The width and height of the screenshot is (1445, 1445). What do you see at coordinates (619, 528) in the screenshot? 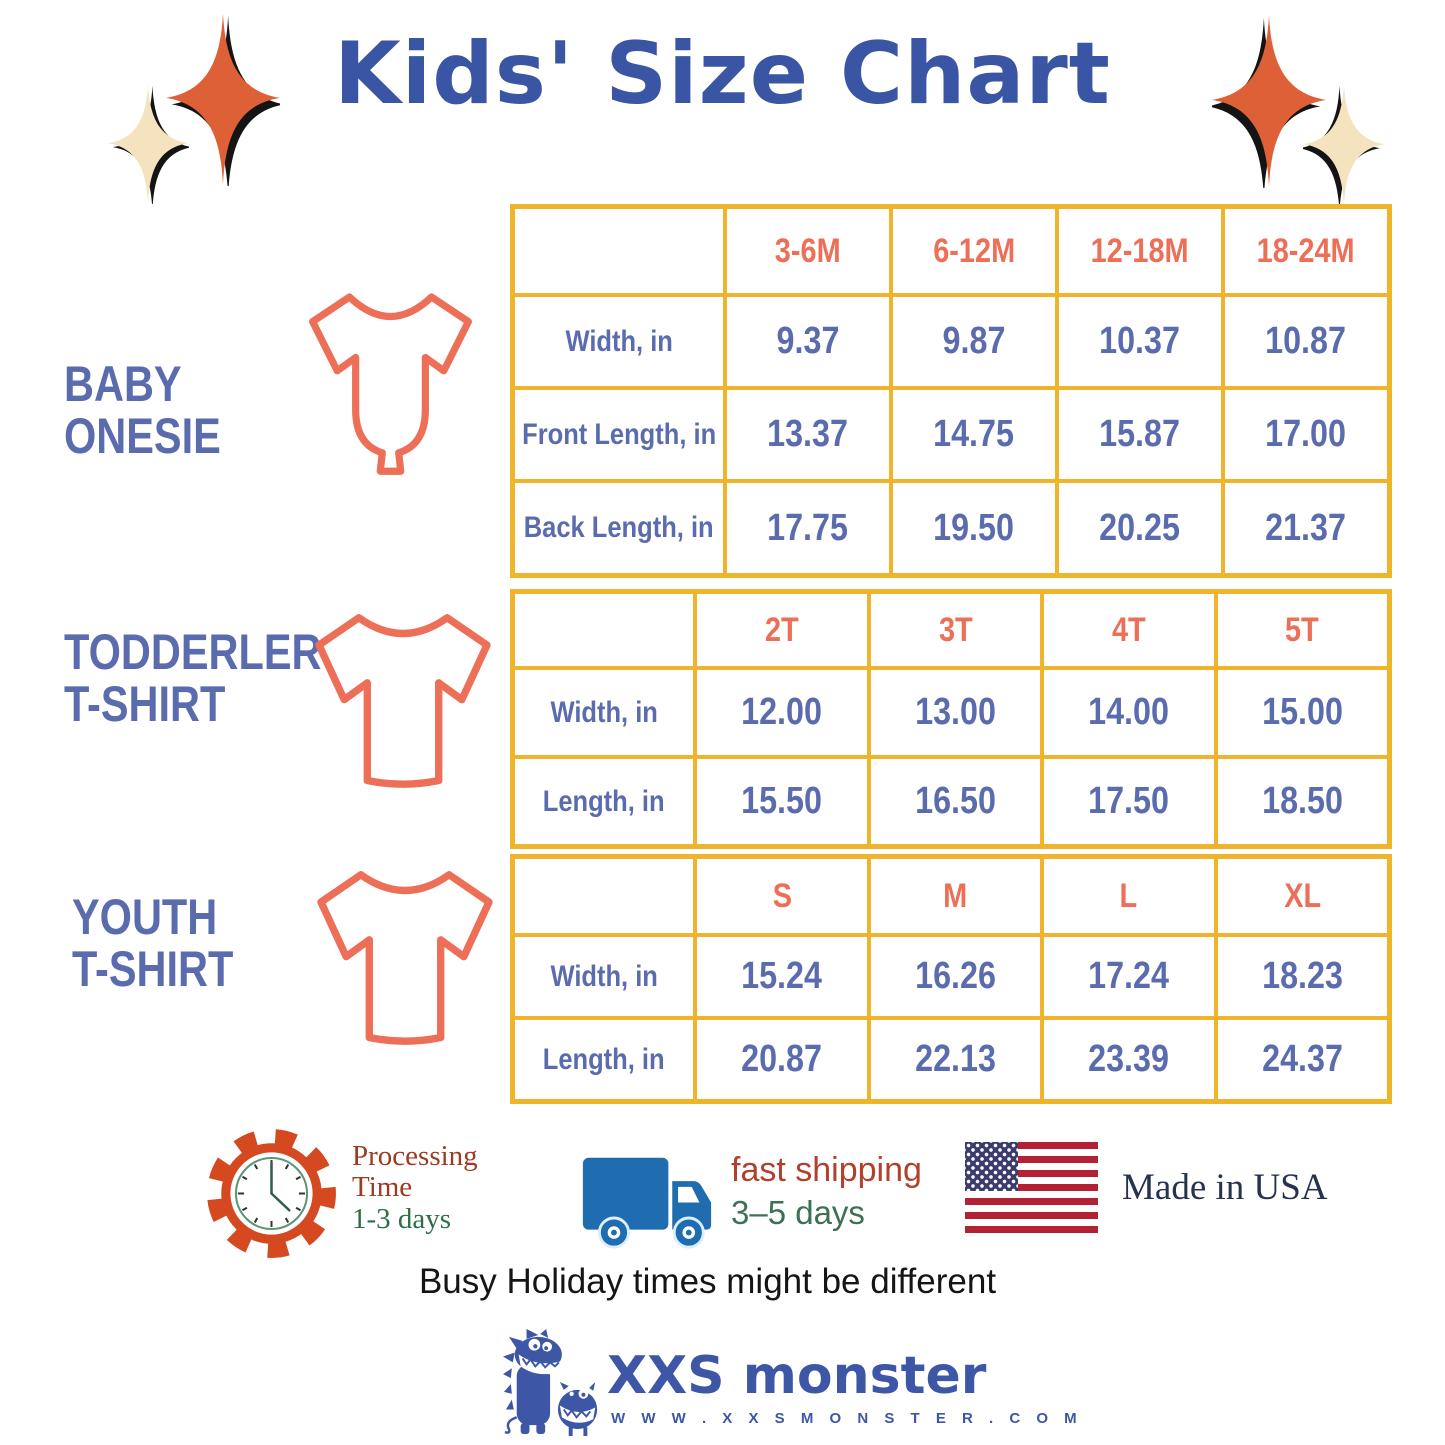
I see `row-label-cell: Back Length, in` at bounding box center [619, 528].